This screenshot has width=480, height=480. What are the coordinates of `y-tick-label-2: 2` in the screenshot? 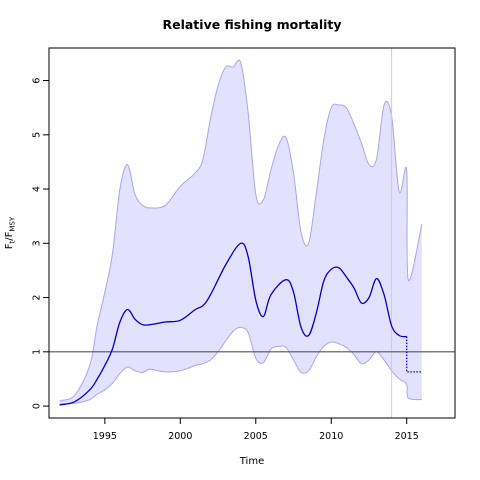 It's located at (36, 298).